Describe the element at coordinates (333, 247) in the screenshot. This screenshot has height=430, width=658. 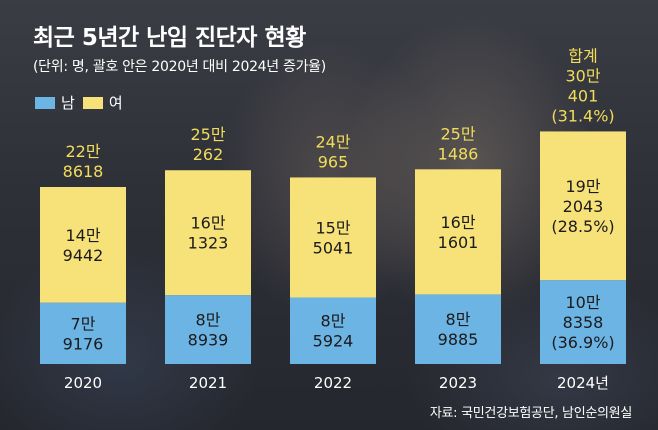
I see `label-female-2022-line-1: 5041` at that location.